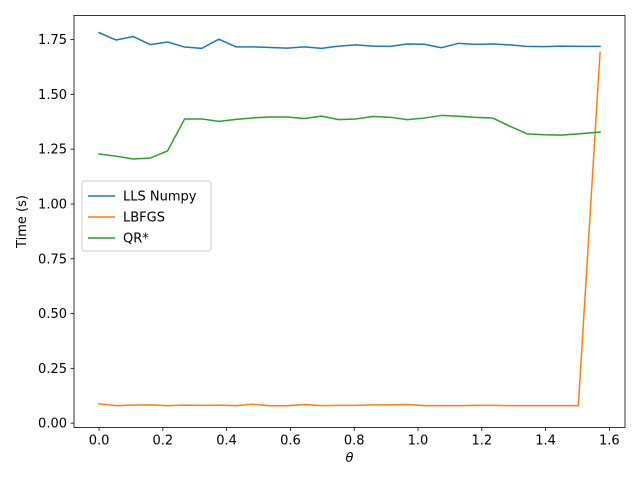 The width and height of the screenshot is (640, 480). What do you see at coordinates (481, 441) in the screenshot?
I see `x-tick-label: 1.2` at bounding box center [481, 441].